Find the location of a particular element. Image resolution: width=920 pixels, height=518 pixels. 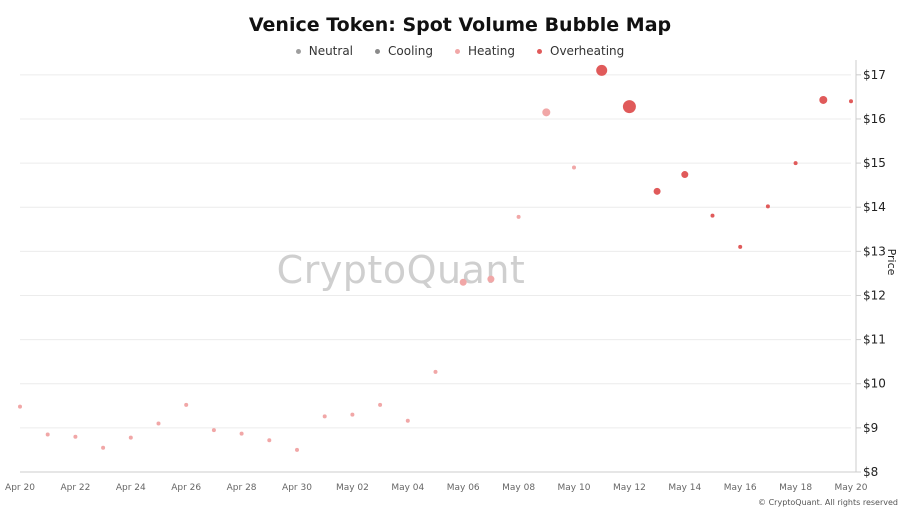

legend-item-heating: Heating is located at coordinates (484, 51).